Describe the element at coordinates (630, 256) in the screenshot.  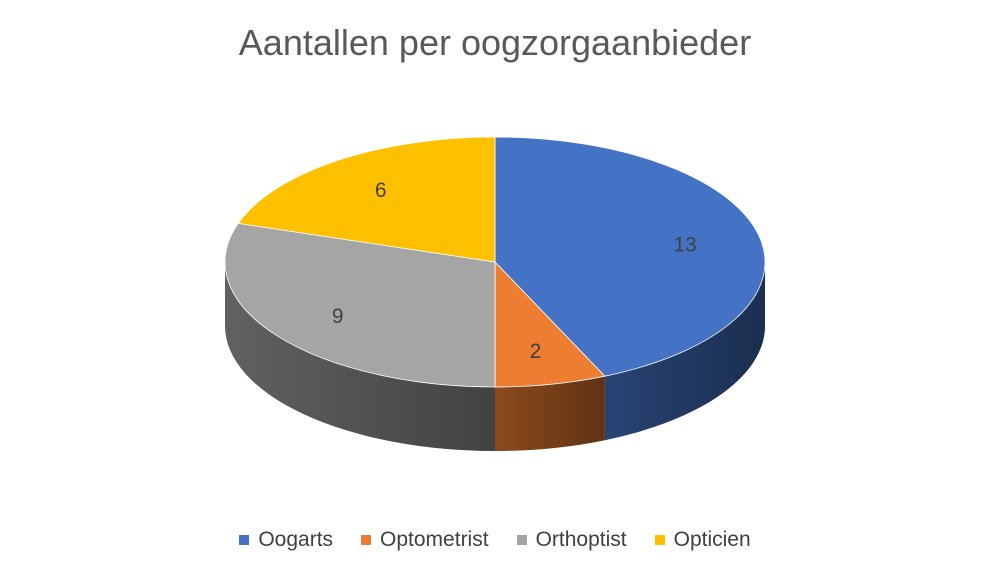
I see `pie-slice-oogarts` at that location.